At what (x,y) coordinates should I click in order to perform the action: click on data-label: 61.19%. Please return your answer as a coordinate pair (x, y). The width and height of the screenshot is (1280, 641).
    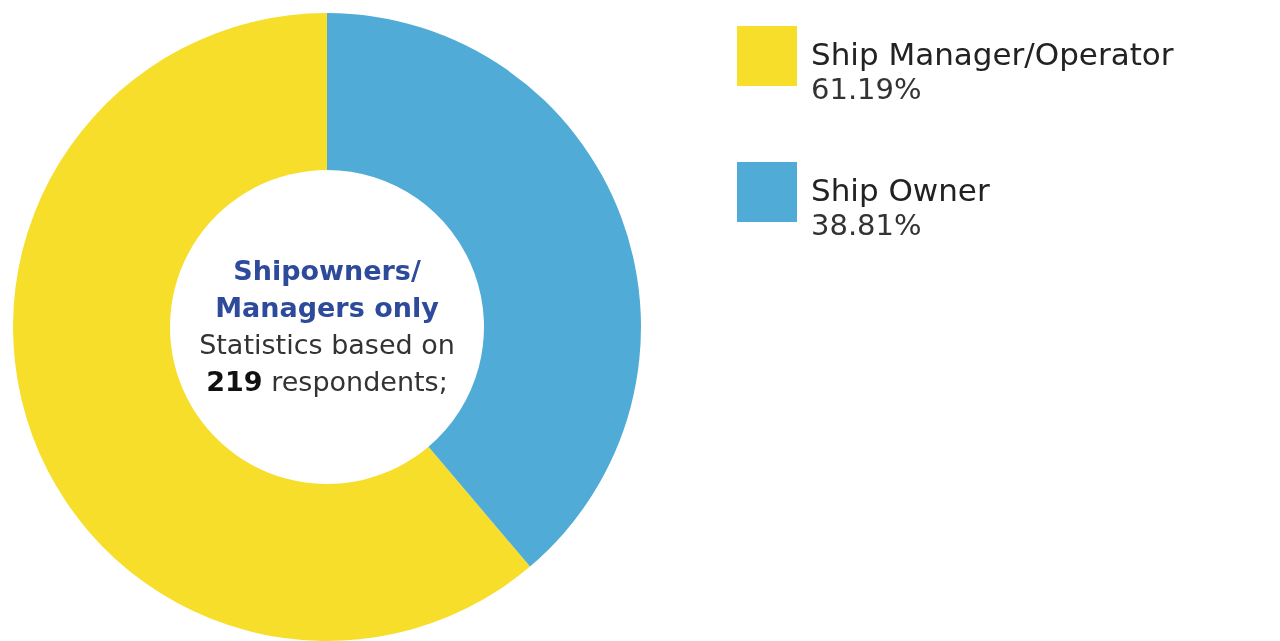
    Looking at the image, I should click on (866, 89).